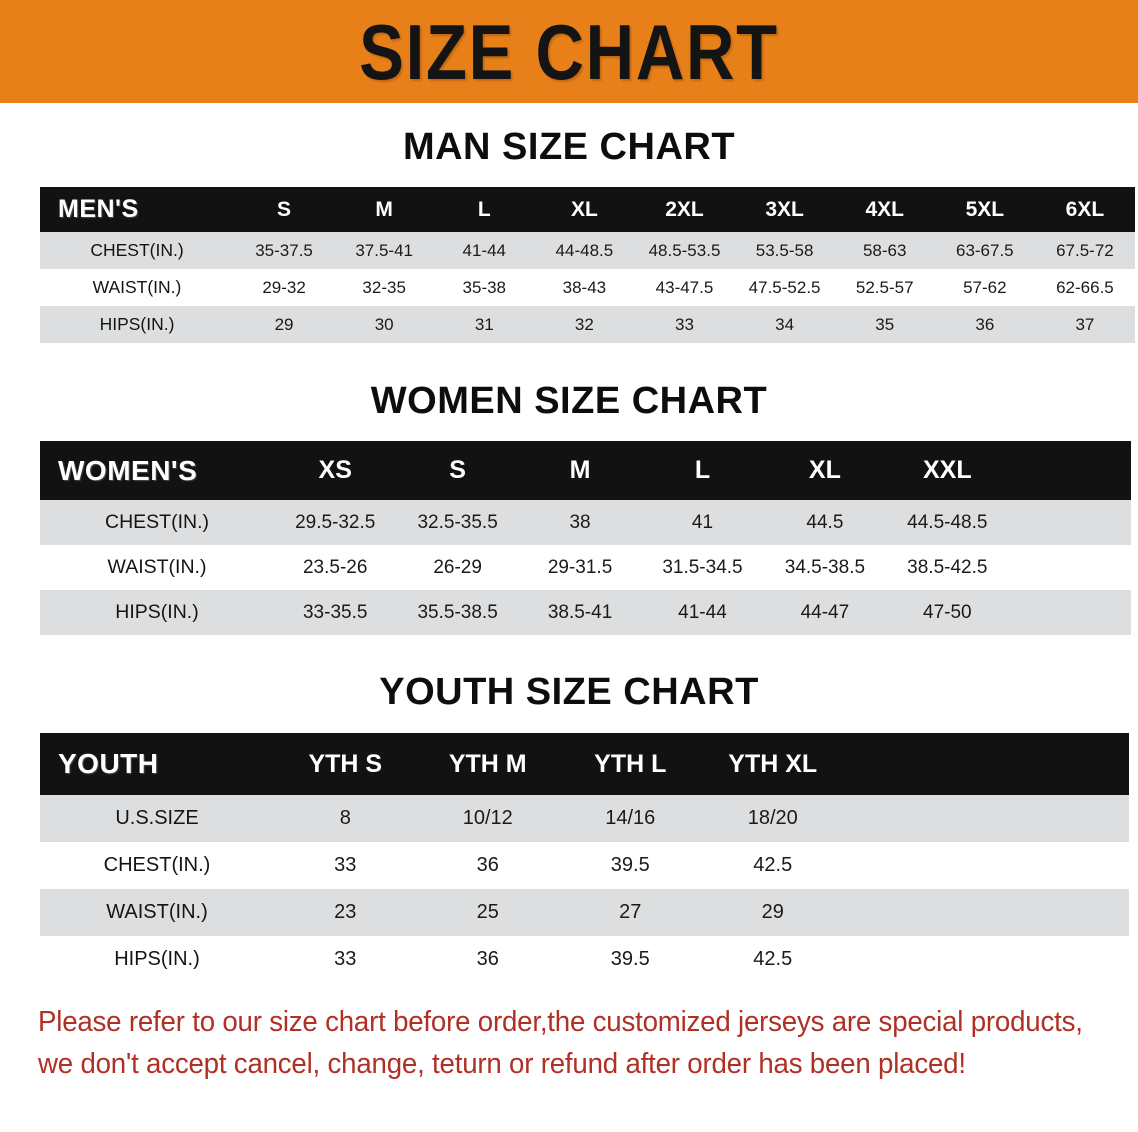  Describe the element at coordinates (487, 865) in the screenshot. I see `youth-cell: 36` at that location.